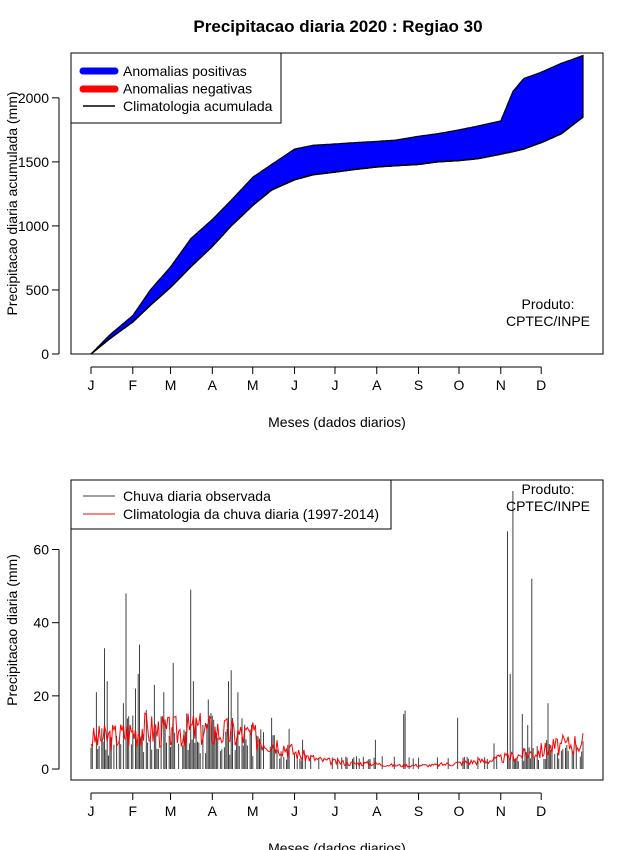 The height and width of the screenshot is (850, 640). Describe the element at coordinates (185, 71) in the screenshot. I see `legend-entry: Anomalias positivas` at that location.